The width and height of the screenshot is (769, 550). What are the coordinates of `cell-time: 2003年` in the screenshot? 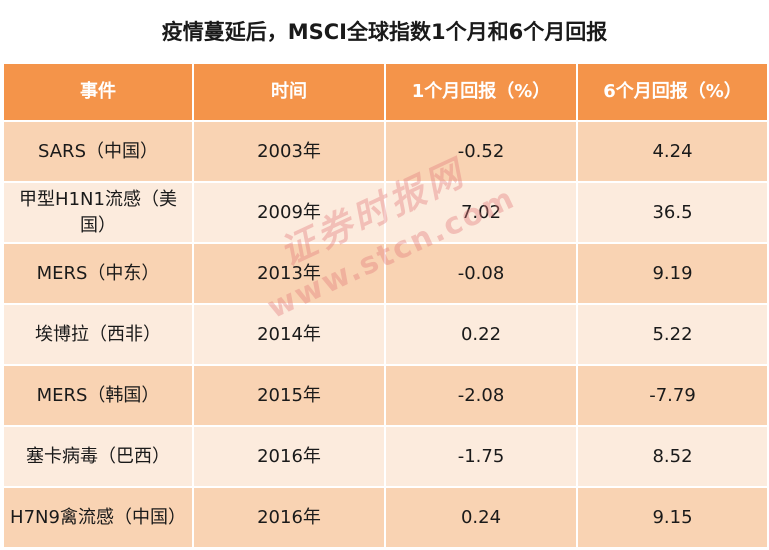 It's located at (289, 151).